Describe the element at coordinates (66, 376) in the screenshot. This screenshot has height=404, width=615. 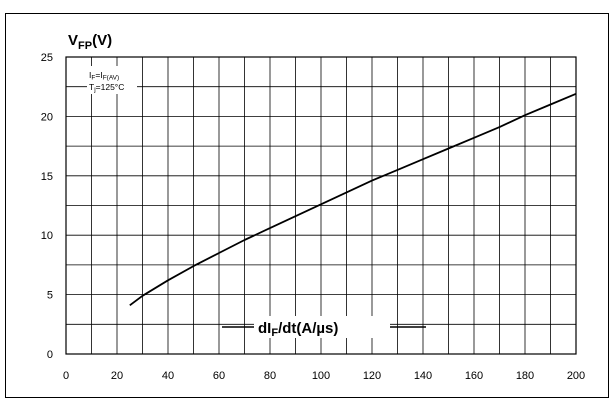
I see `x-tick-label: 0` at that location.